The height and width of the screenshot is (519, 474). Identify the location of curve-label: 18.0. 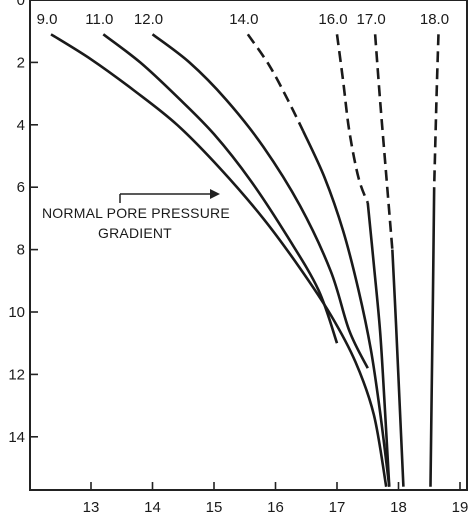
(434, 19).